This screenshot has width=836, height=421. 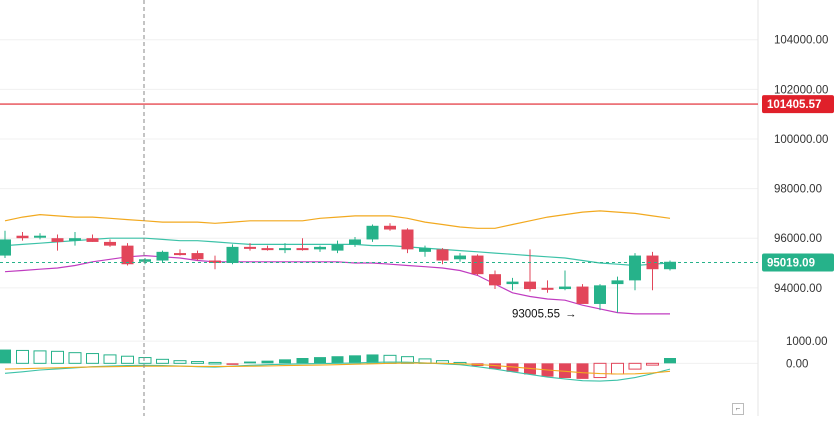 I want to click on y-tick-label: 94000.00, so click(x=798, y=289).